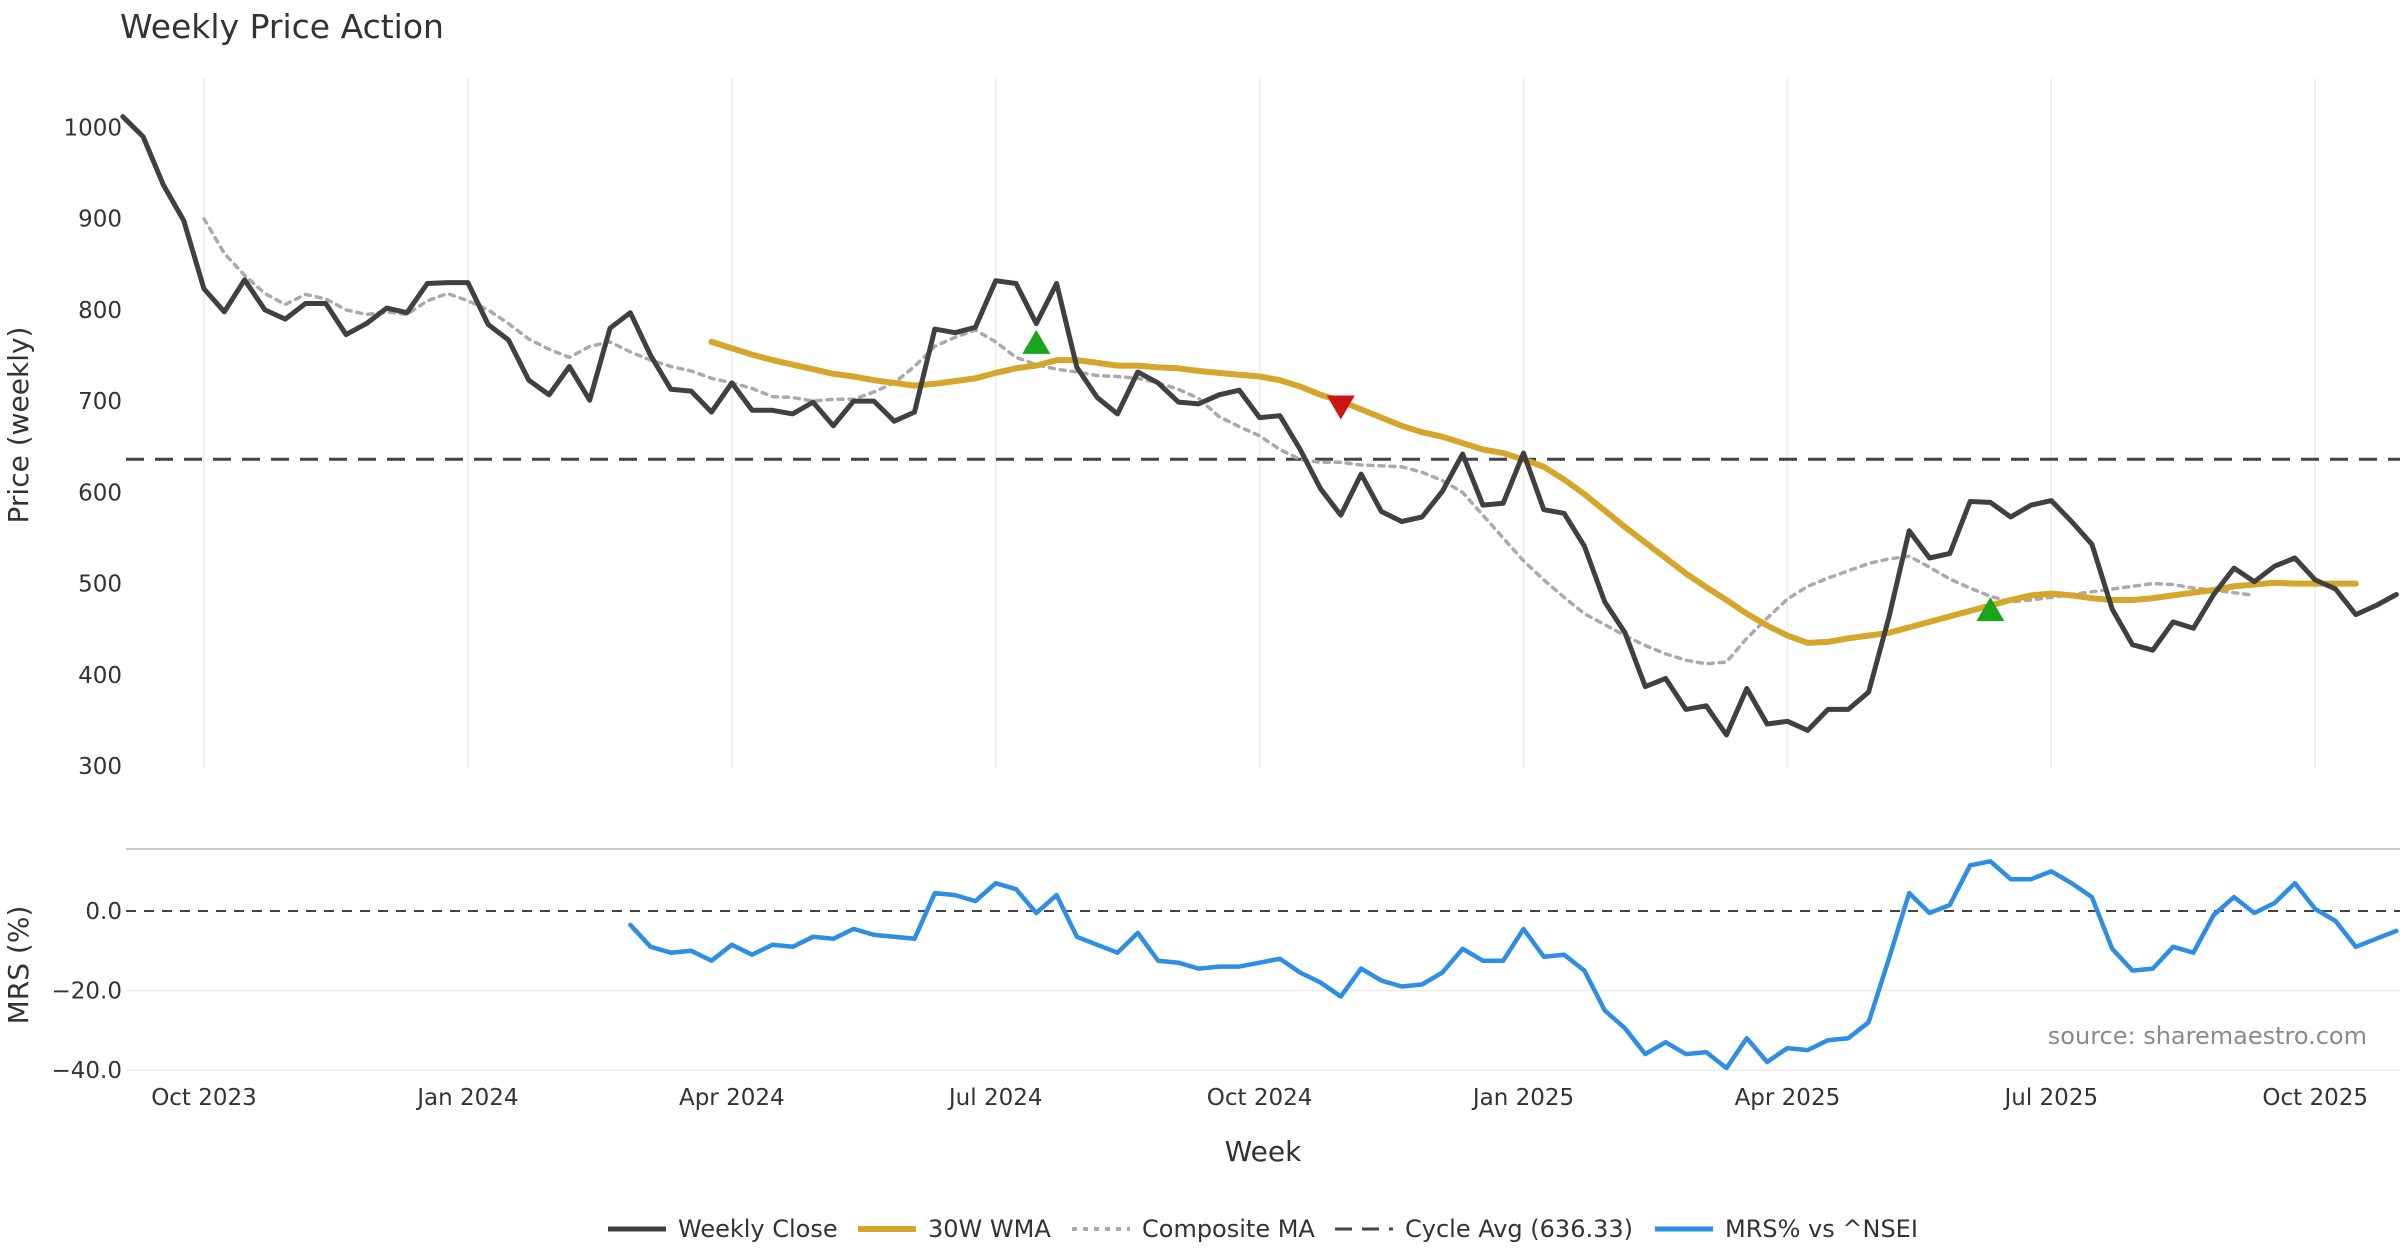  Describe the element at coordinates (100, 676) in the screenshot. I see `price-tick-label: 400` at that location.